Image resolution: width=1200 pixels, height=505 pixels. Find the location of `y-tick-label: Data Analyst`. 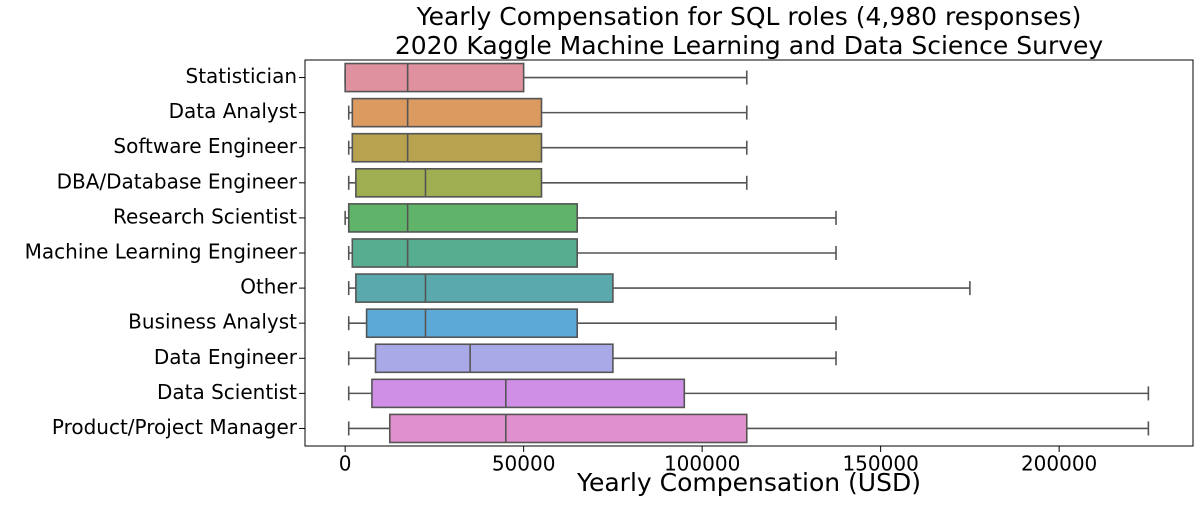

y-tick-label: Data Analyst is located at coordinates (233, 111).